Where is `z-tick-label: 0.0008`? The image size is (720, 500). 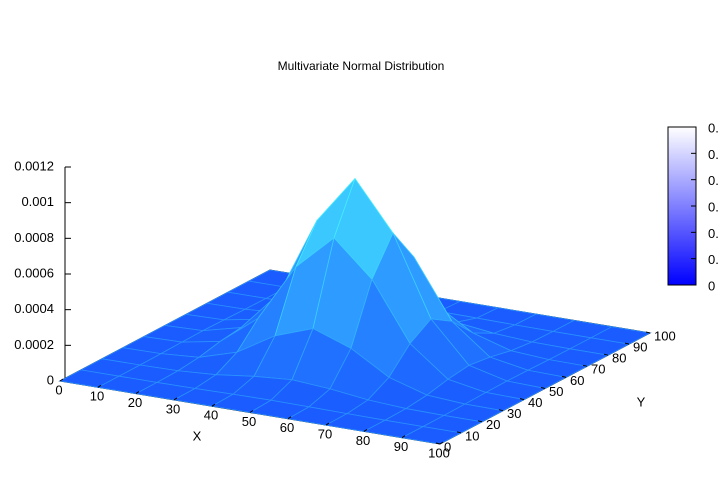 z-tick-label: 0.0008 is located at coordinates (34, 237).